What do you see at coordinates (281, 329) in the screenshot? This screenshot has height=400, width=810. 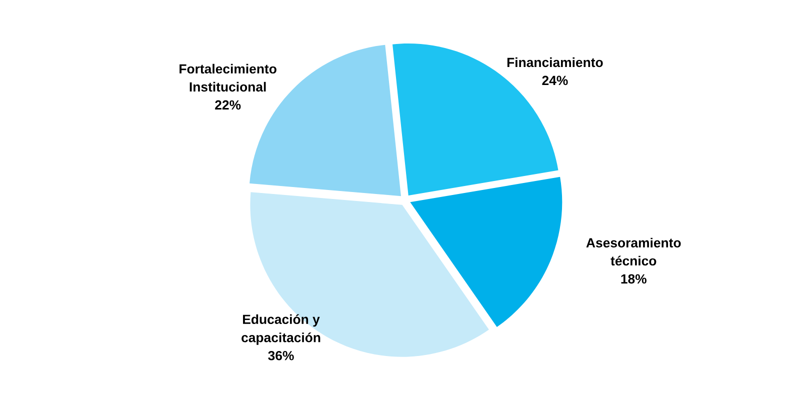 I see `slice-label: Educación y capacitación` at bounding box center [281, 329].